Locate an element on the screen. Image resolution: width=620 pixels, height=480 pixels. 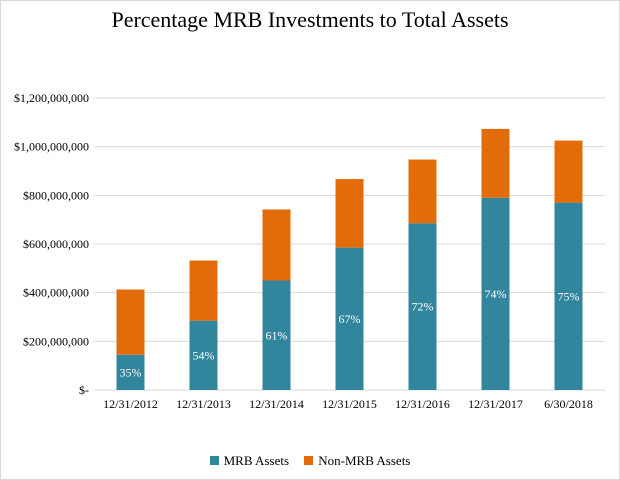
y-tick-label: $800,000,000 is located at coordinates (56, 195).